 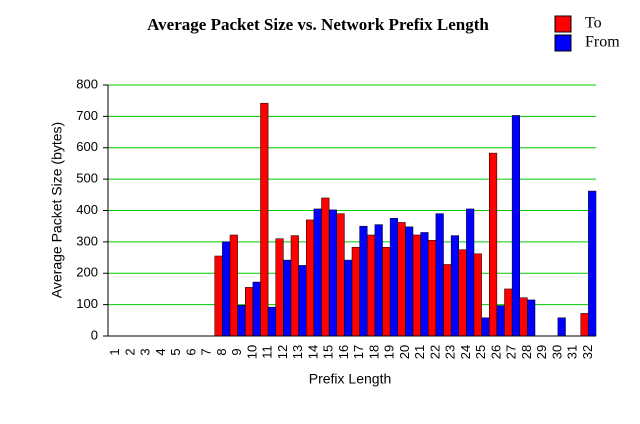 I want to click on y-tick-label: 400, so click(x=87, y=209).